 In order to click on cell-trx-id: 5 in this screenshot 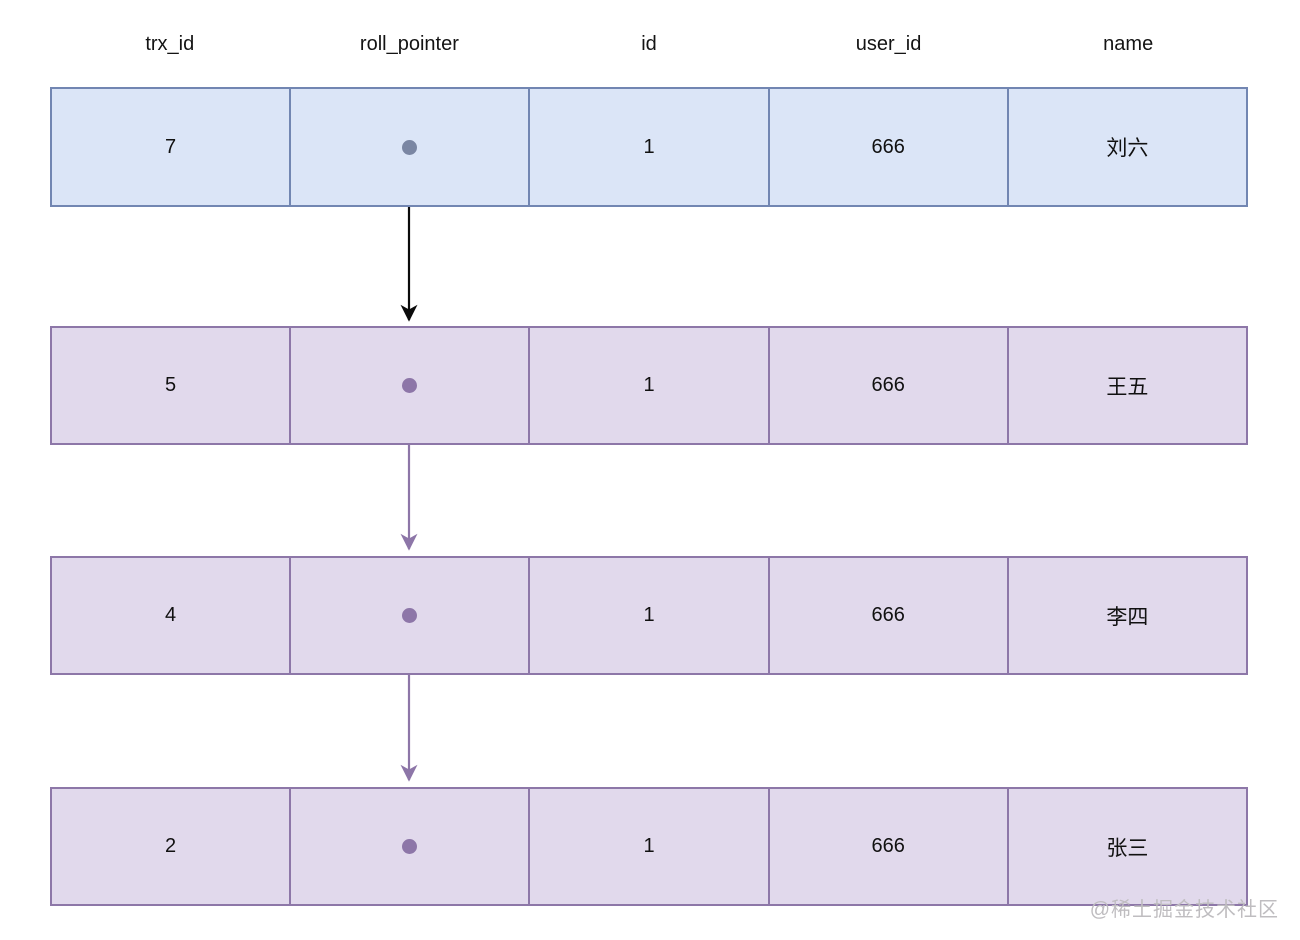, I will do `click(172, 385)`.